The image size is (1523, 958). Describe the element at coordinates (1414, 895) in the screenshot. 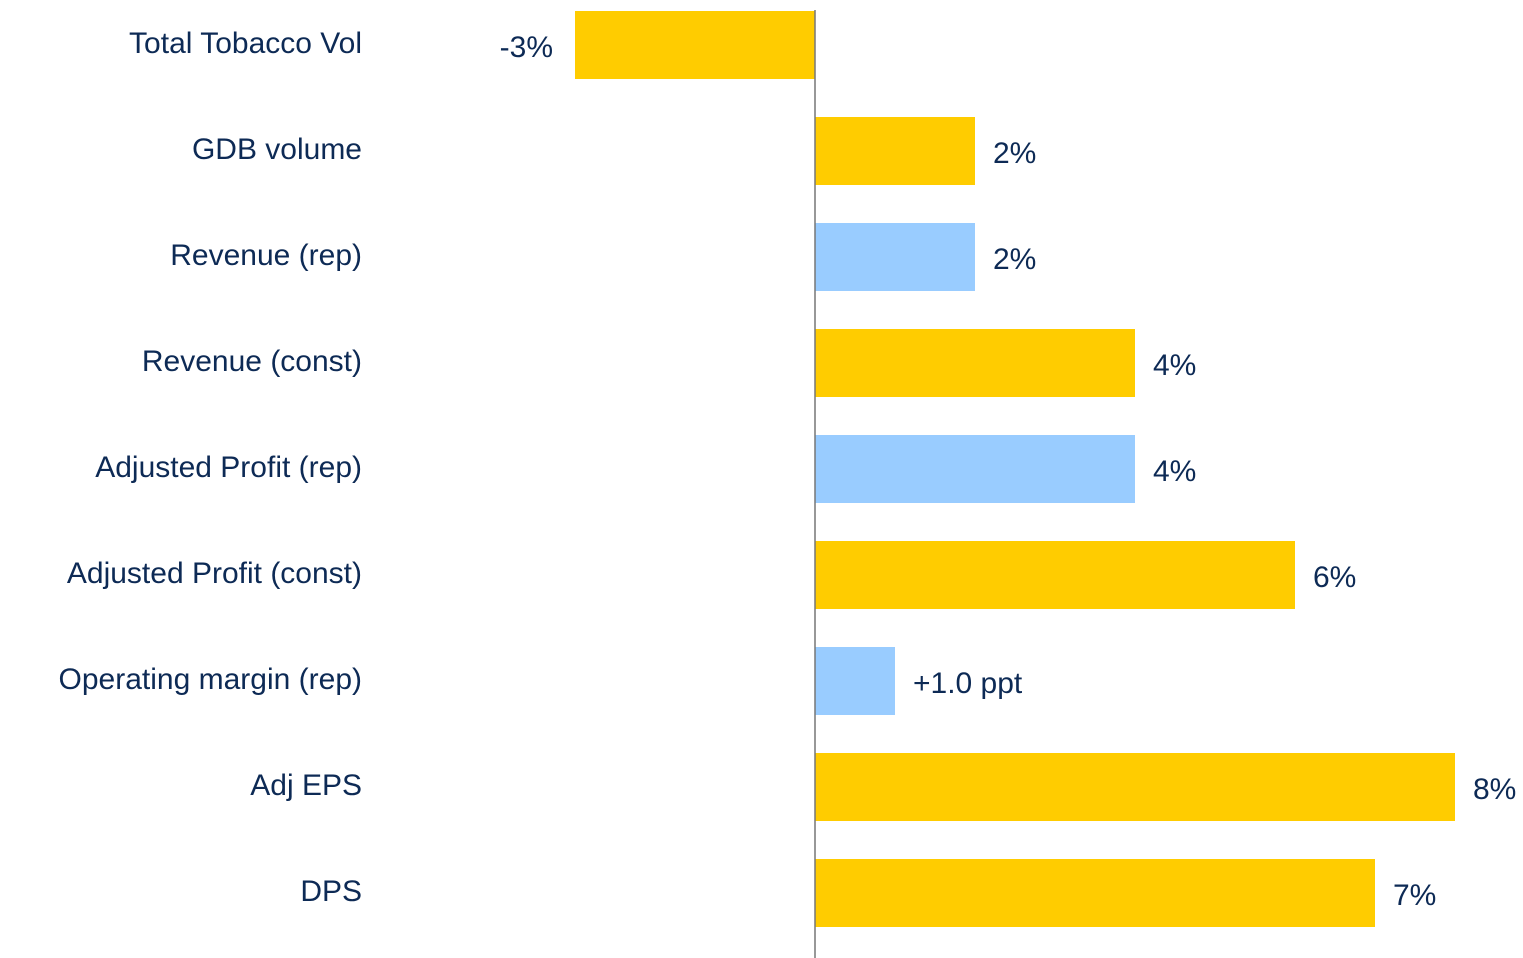

I see `value-label: 7%` at that location.